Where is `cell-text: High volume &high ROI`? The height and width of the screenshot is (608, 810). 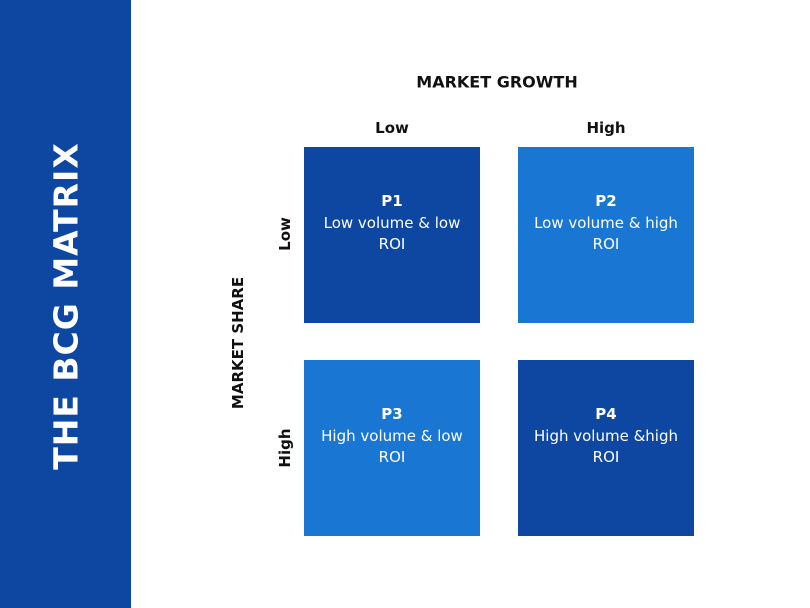
cell-text: High volume &high ROI is located at coordinates (606, 446).